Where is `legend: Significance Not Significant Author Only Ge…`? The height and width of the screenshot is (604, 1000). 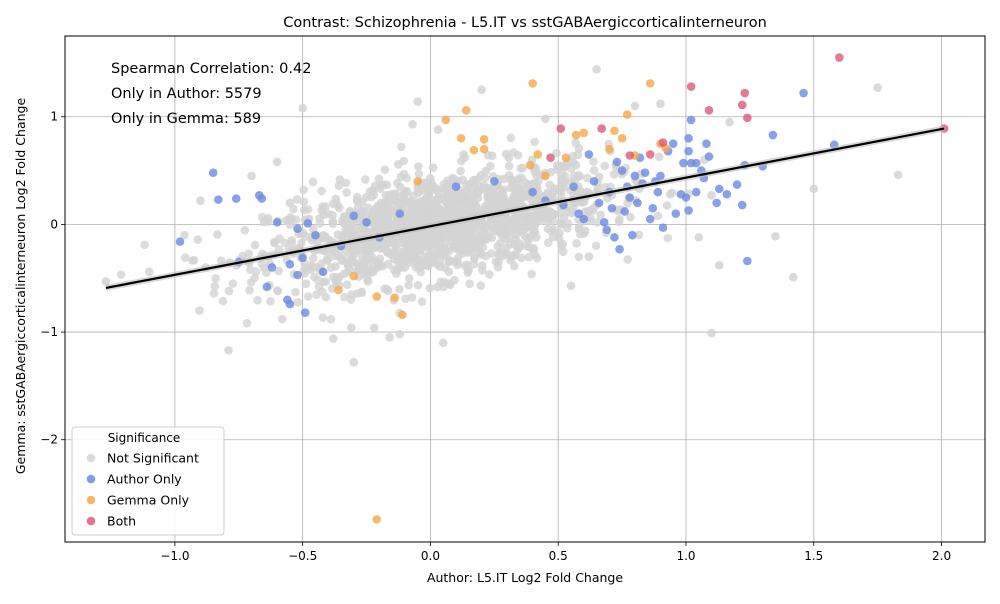 legend: Significance Not Significant Author Only Ge… is located at coordinates (148, 481).